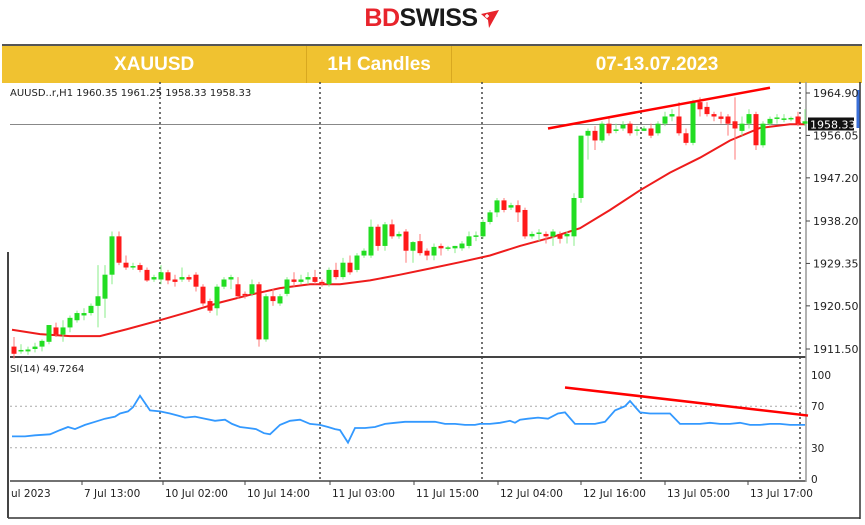 The width and height of the screenshot is (865, 525). Describe the element at coordinates (447, 494) in the screenshot. I see `svg-text: 11 Jul 15:00` at that location.